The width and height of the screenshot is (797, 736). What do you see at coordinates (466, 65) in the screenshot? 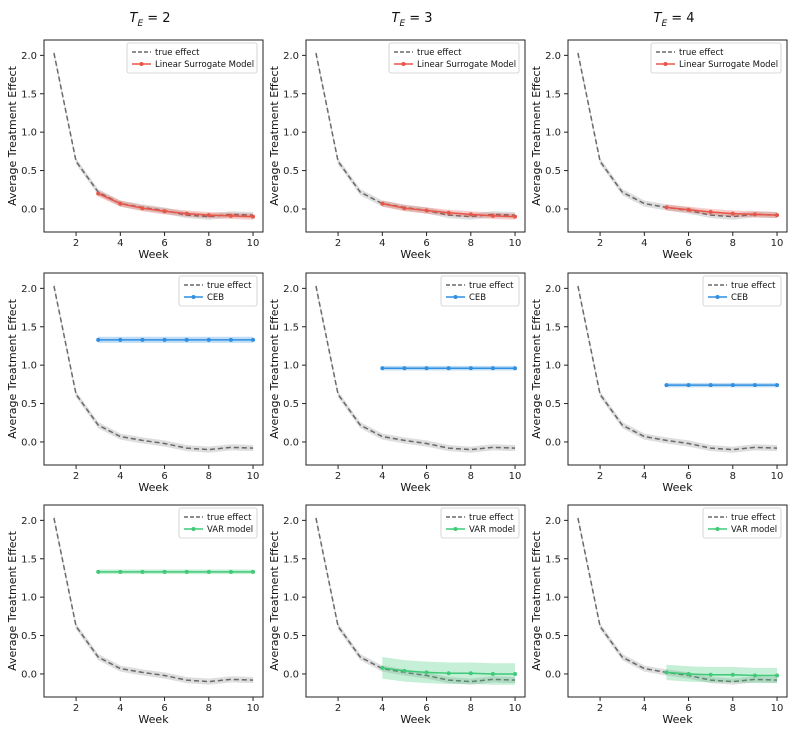
I see `legend-label: Linear Surrogate Model` at bounding box center [466, 65].